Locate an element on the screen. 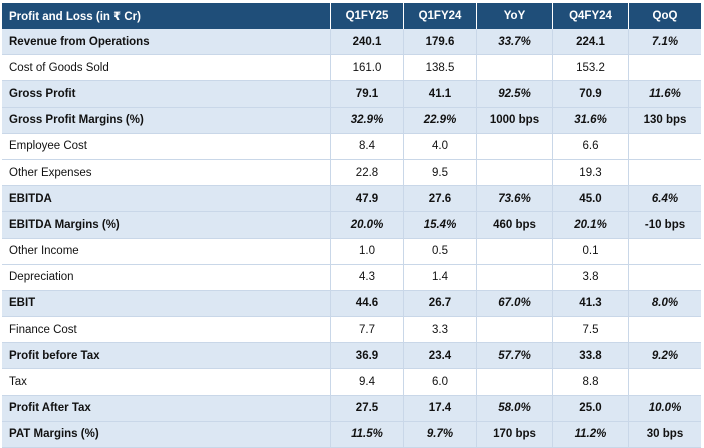  cell-q4fy24: 33.8 is located at coordinates (590, 356).